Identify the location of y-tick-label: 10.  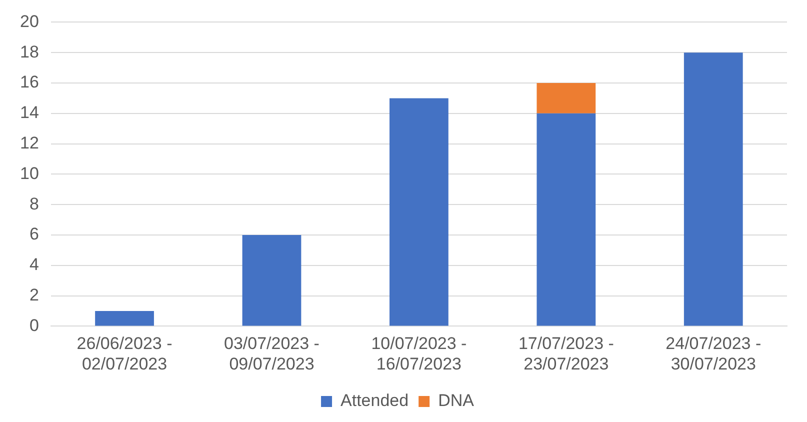
(29, 173).